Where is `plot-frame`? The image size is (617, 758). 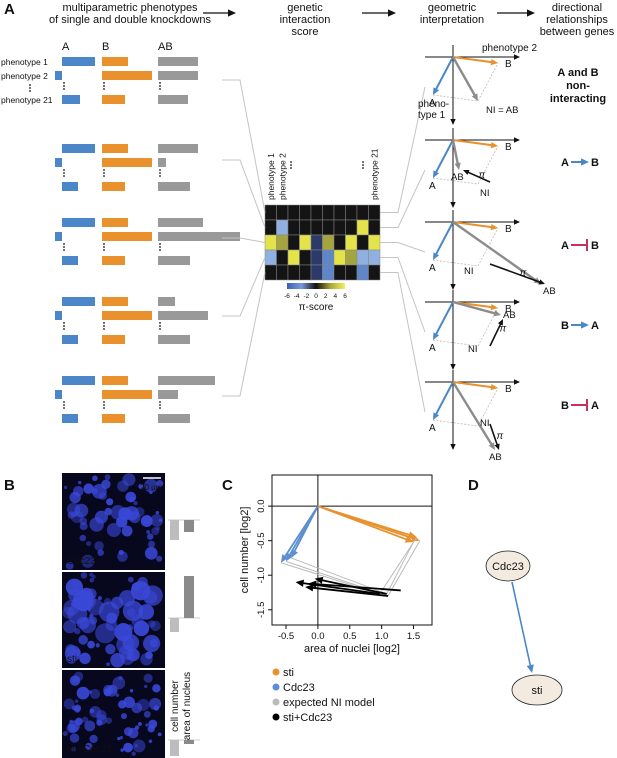
plot-frame is located at coordinates (352, 550).